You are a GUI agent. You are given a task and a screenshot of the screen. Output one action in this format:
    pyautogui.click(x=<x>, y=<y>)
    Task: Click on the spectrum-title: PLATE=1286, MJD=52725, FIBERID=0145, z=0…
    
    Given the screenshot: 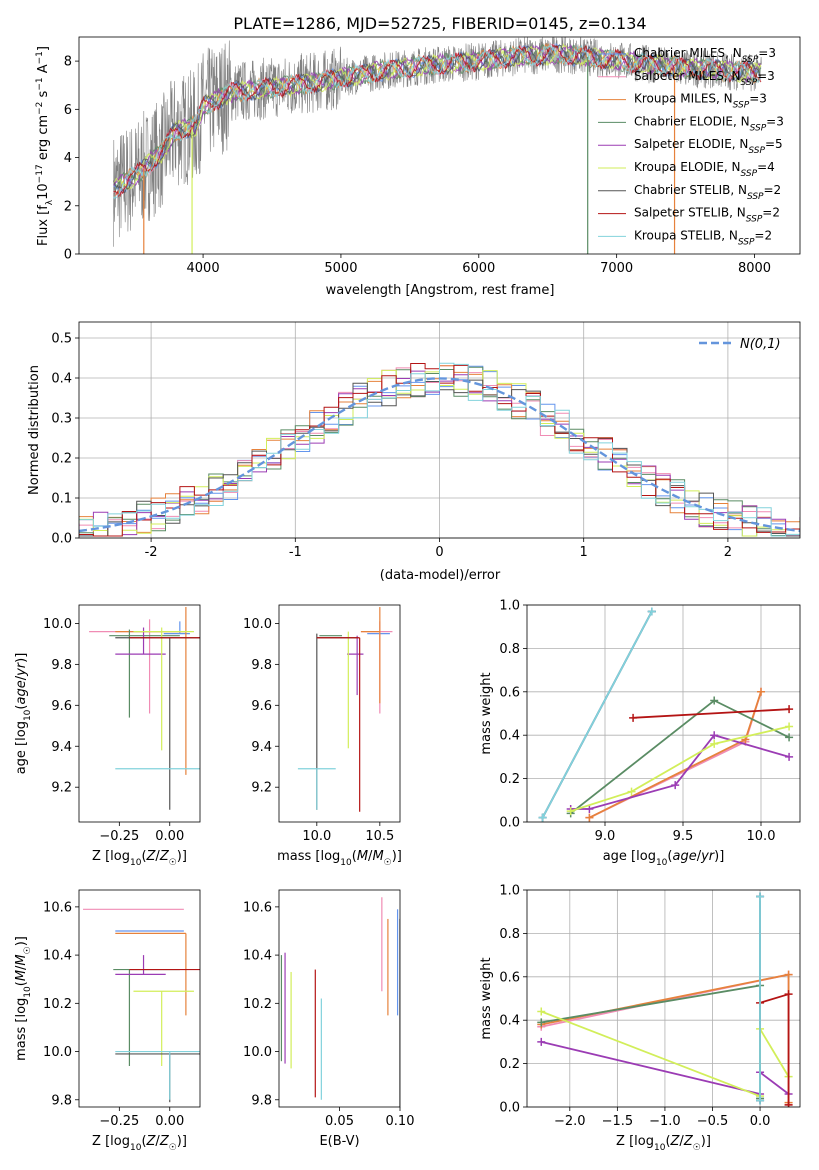 What is the action you would take?
    pyautogui.click(x=439, y=23)
    